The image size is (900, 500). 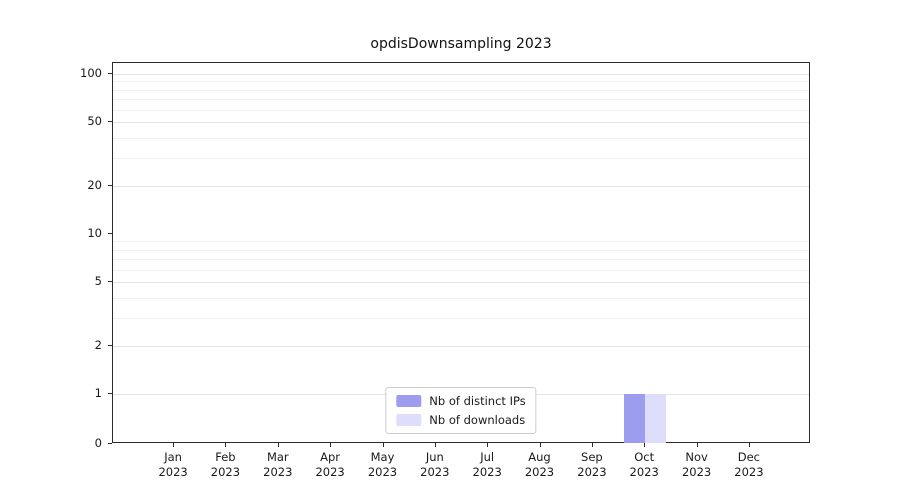 I want to click on legend-item-downloads: Nb of downloads, so click(x=460, y=420).